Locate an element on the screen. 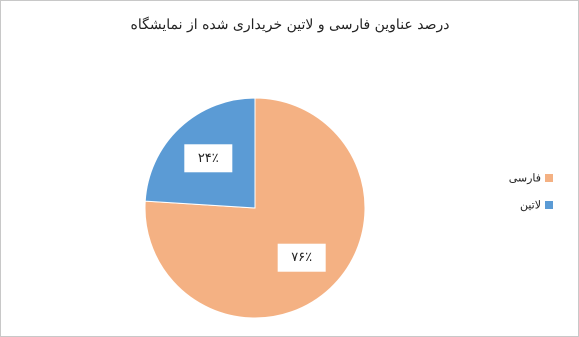 The image size is (579, 337). legend-label: فارسی is located at coordinates (524, 178).